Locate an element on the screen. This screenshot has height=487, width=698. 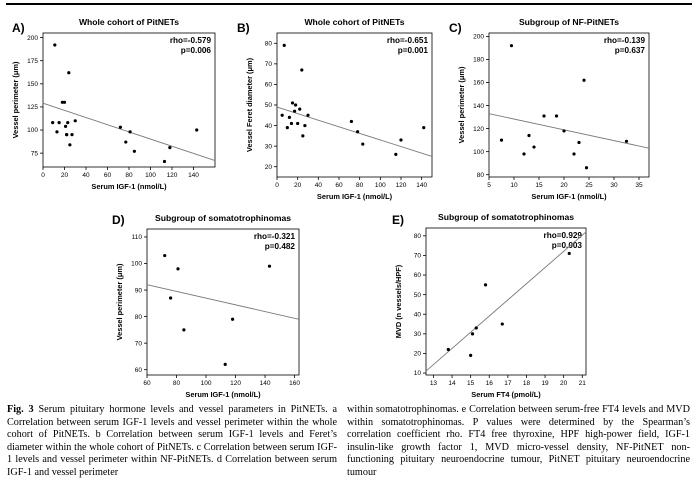
y-axis-label: MVD (n vessels/HPF) is located at coordinates (398, 301).